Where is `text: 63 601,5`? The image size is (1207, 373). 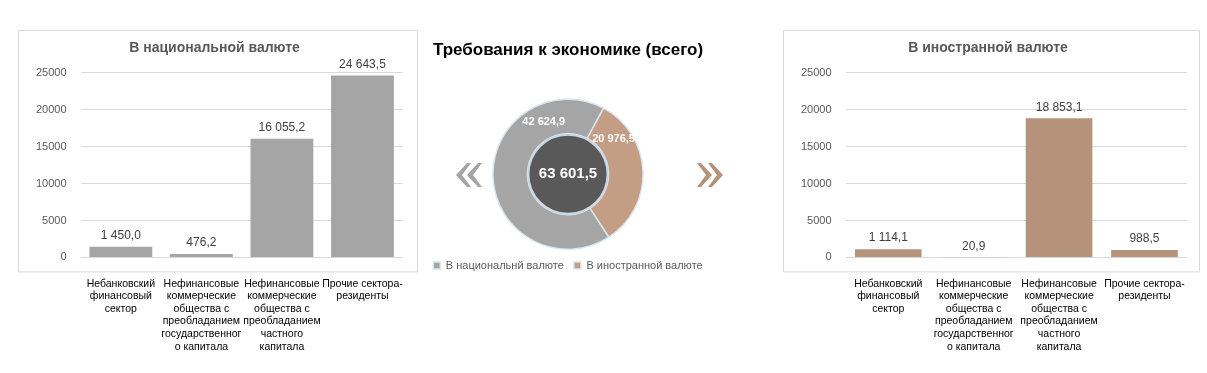 text: 63 601,5 is located at coordinates (568, 173).